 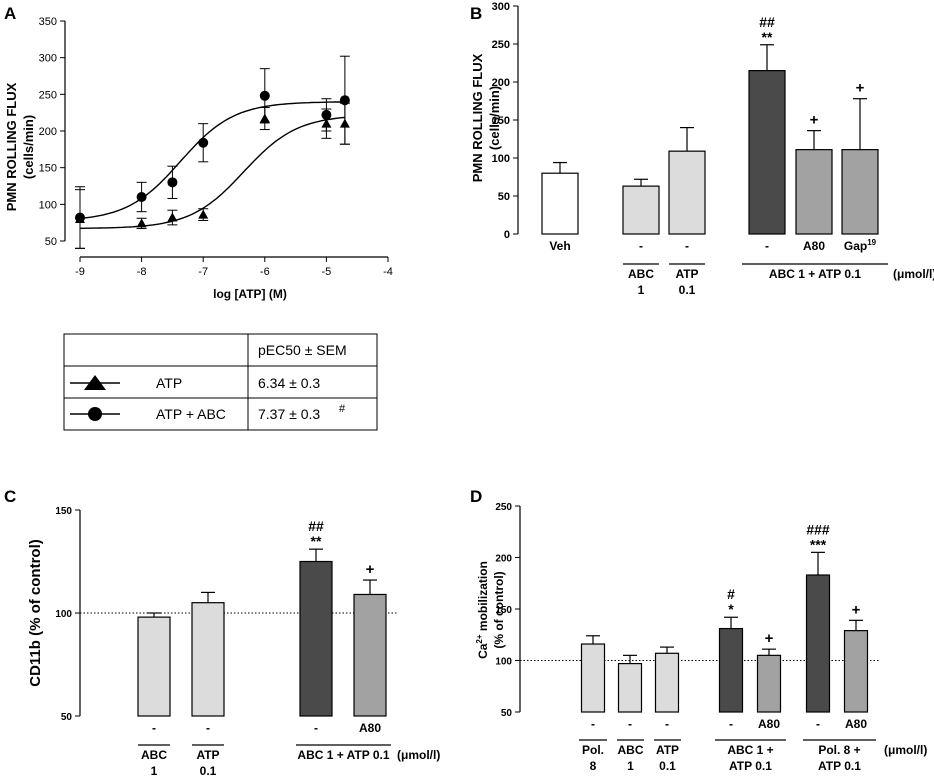 I want to click on y-tick-label: 0, so click(x=507, y=235).